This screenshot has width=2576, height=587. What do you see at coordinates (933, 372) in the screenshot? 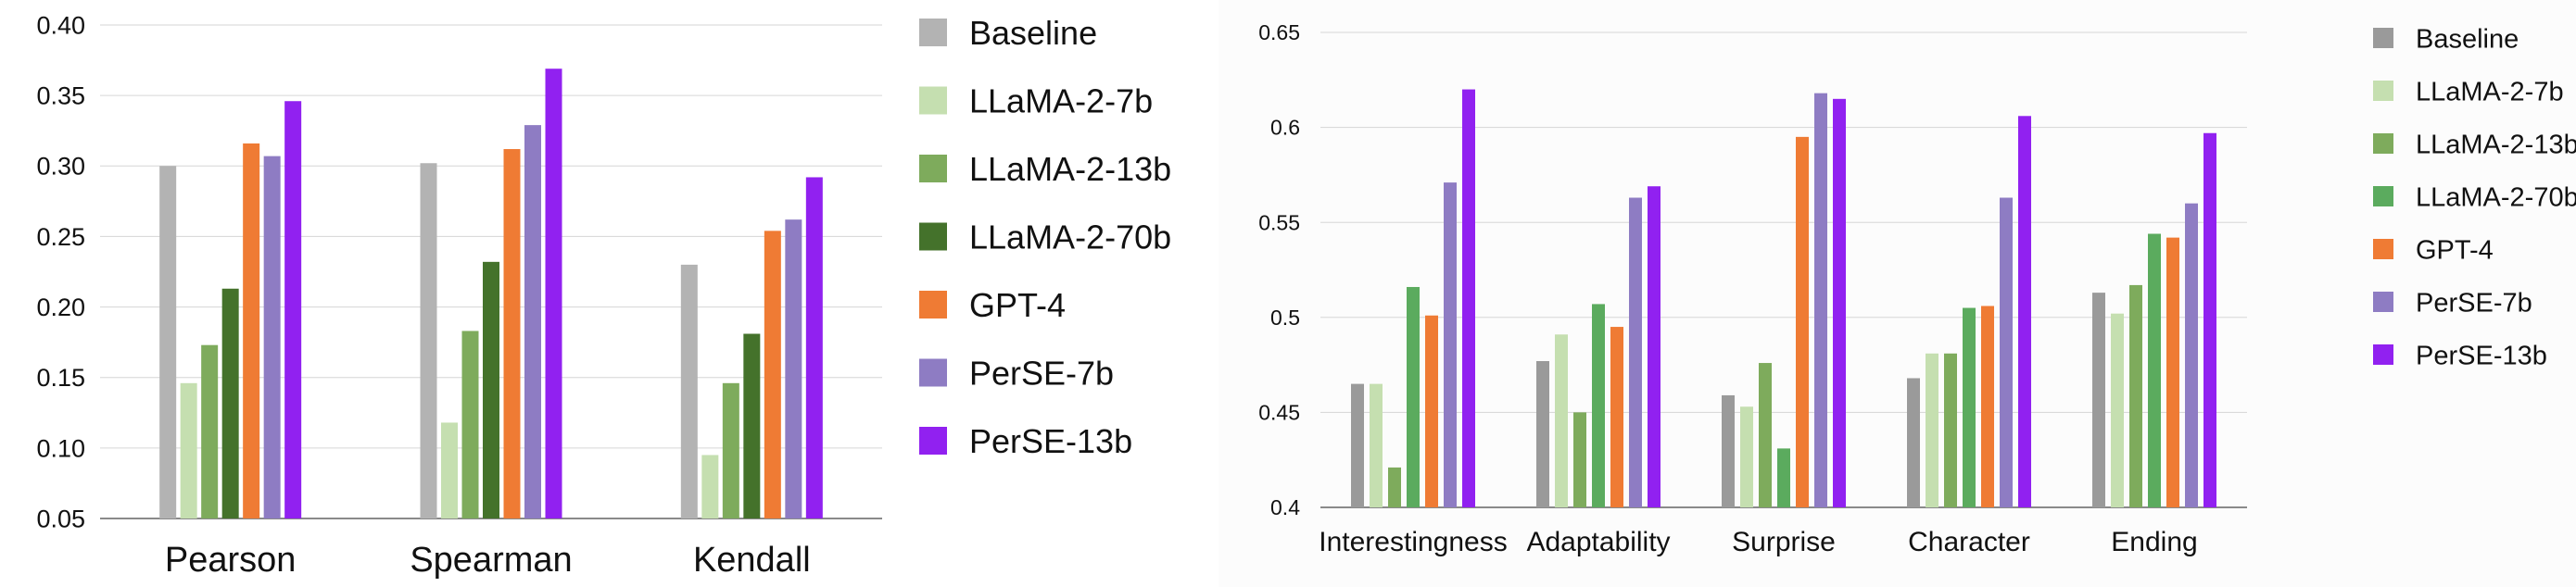
I see `legend-swatch-perse-7b` at bounding box center [933, 372].